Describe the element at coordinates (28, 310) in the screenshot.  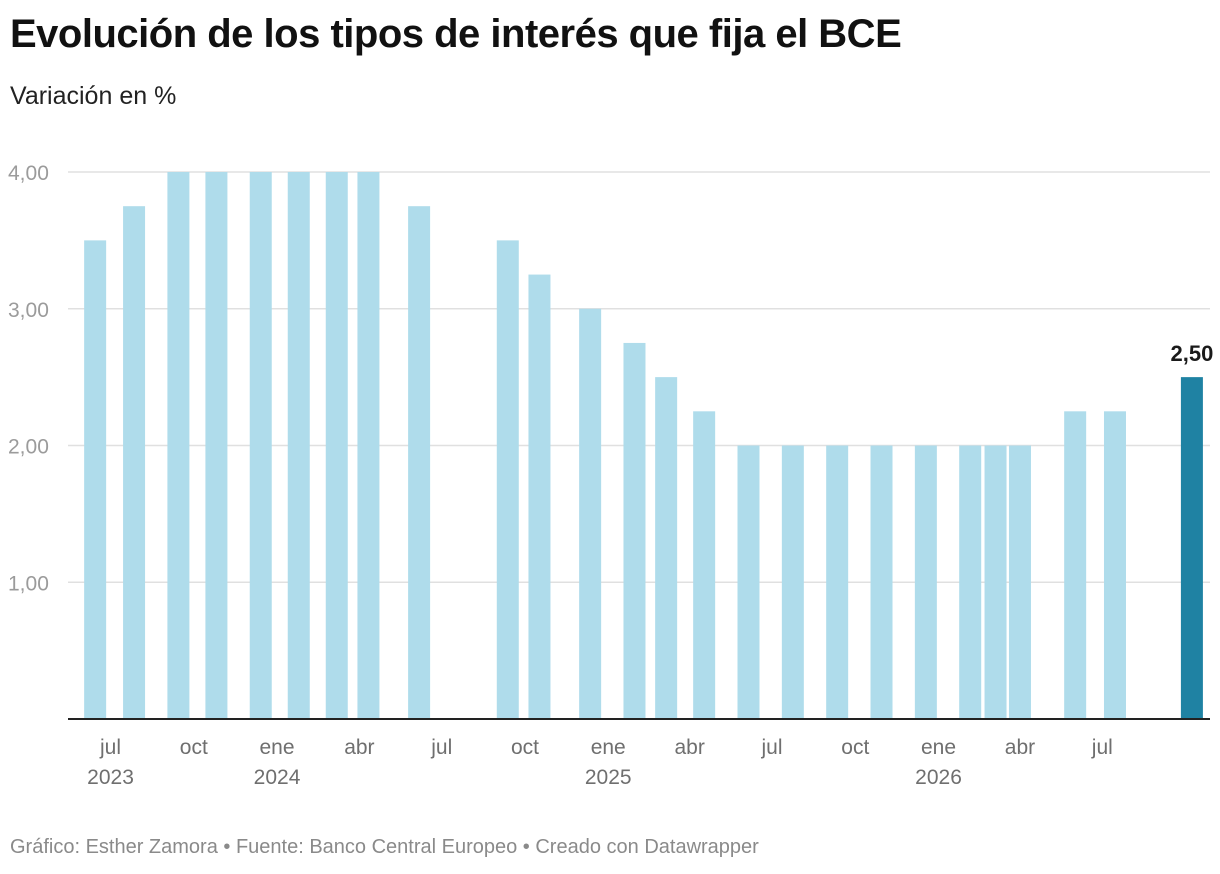
I see `y-tick-label: 3,00` at that location.